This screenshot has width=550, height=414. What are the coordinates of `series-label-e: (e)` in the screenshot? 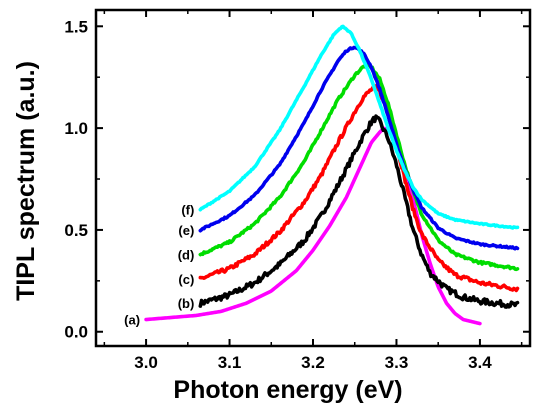 It's located at (186, 230).